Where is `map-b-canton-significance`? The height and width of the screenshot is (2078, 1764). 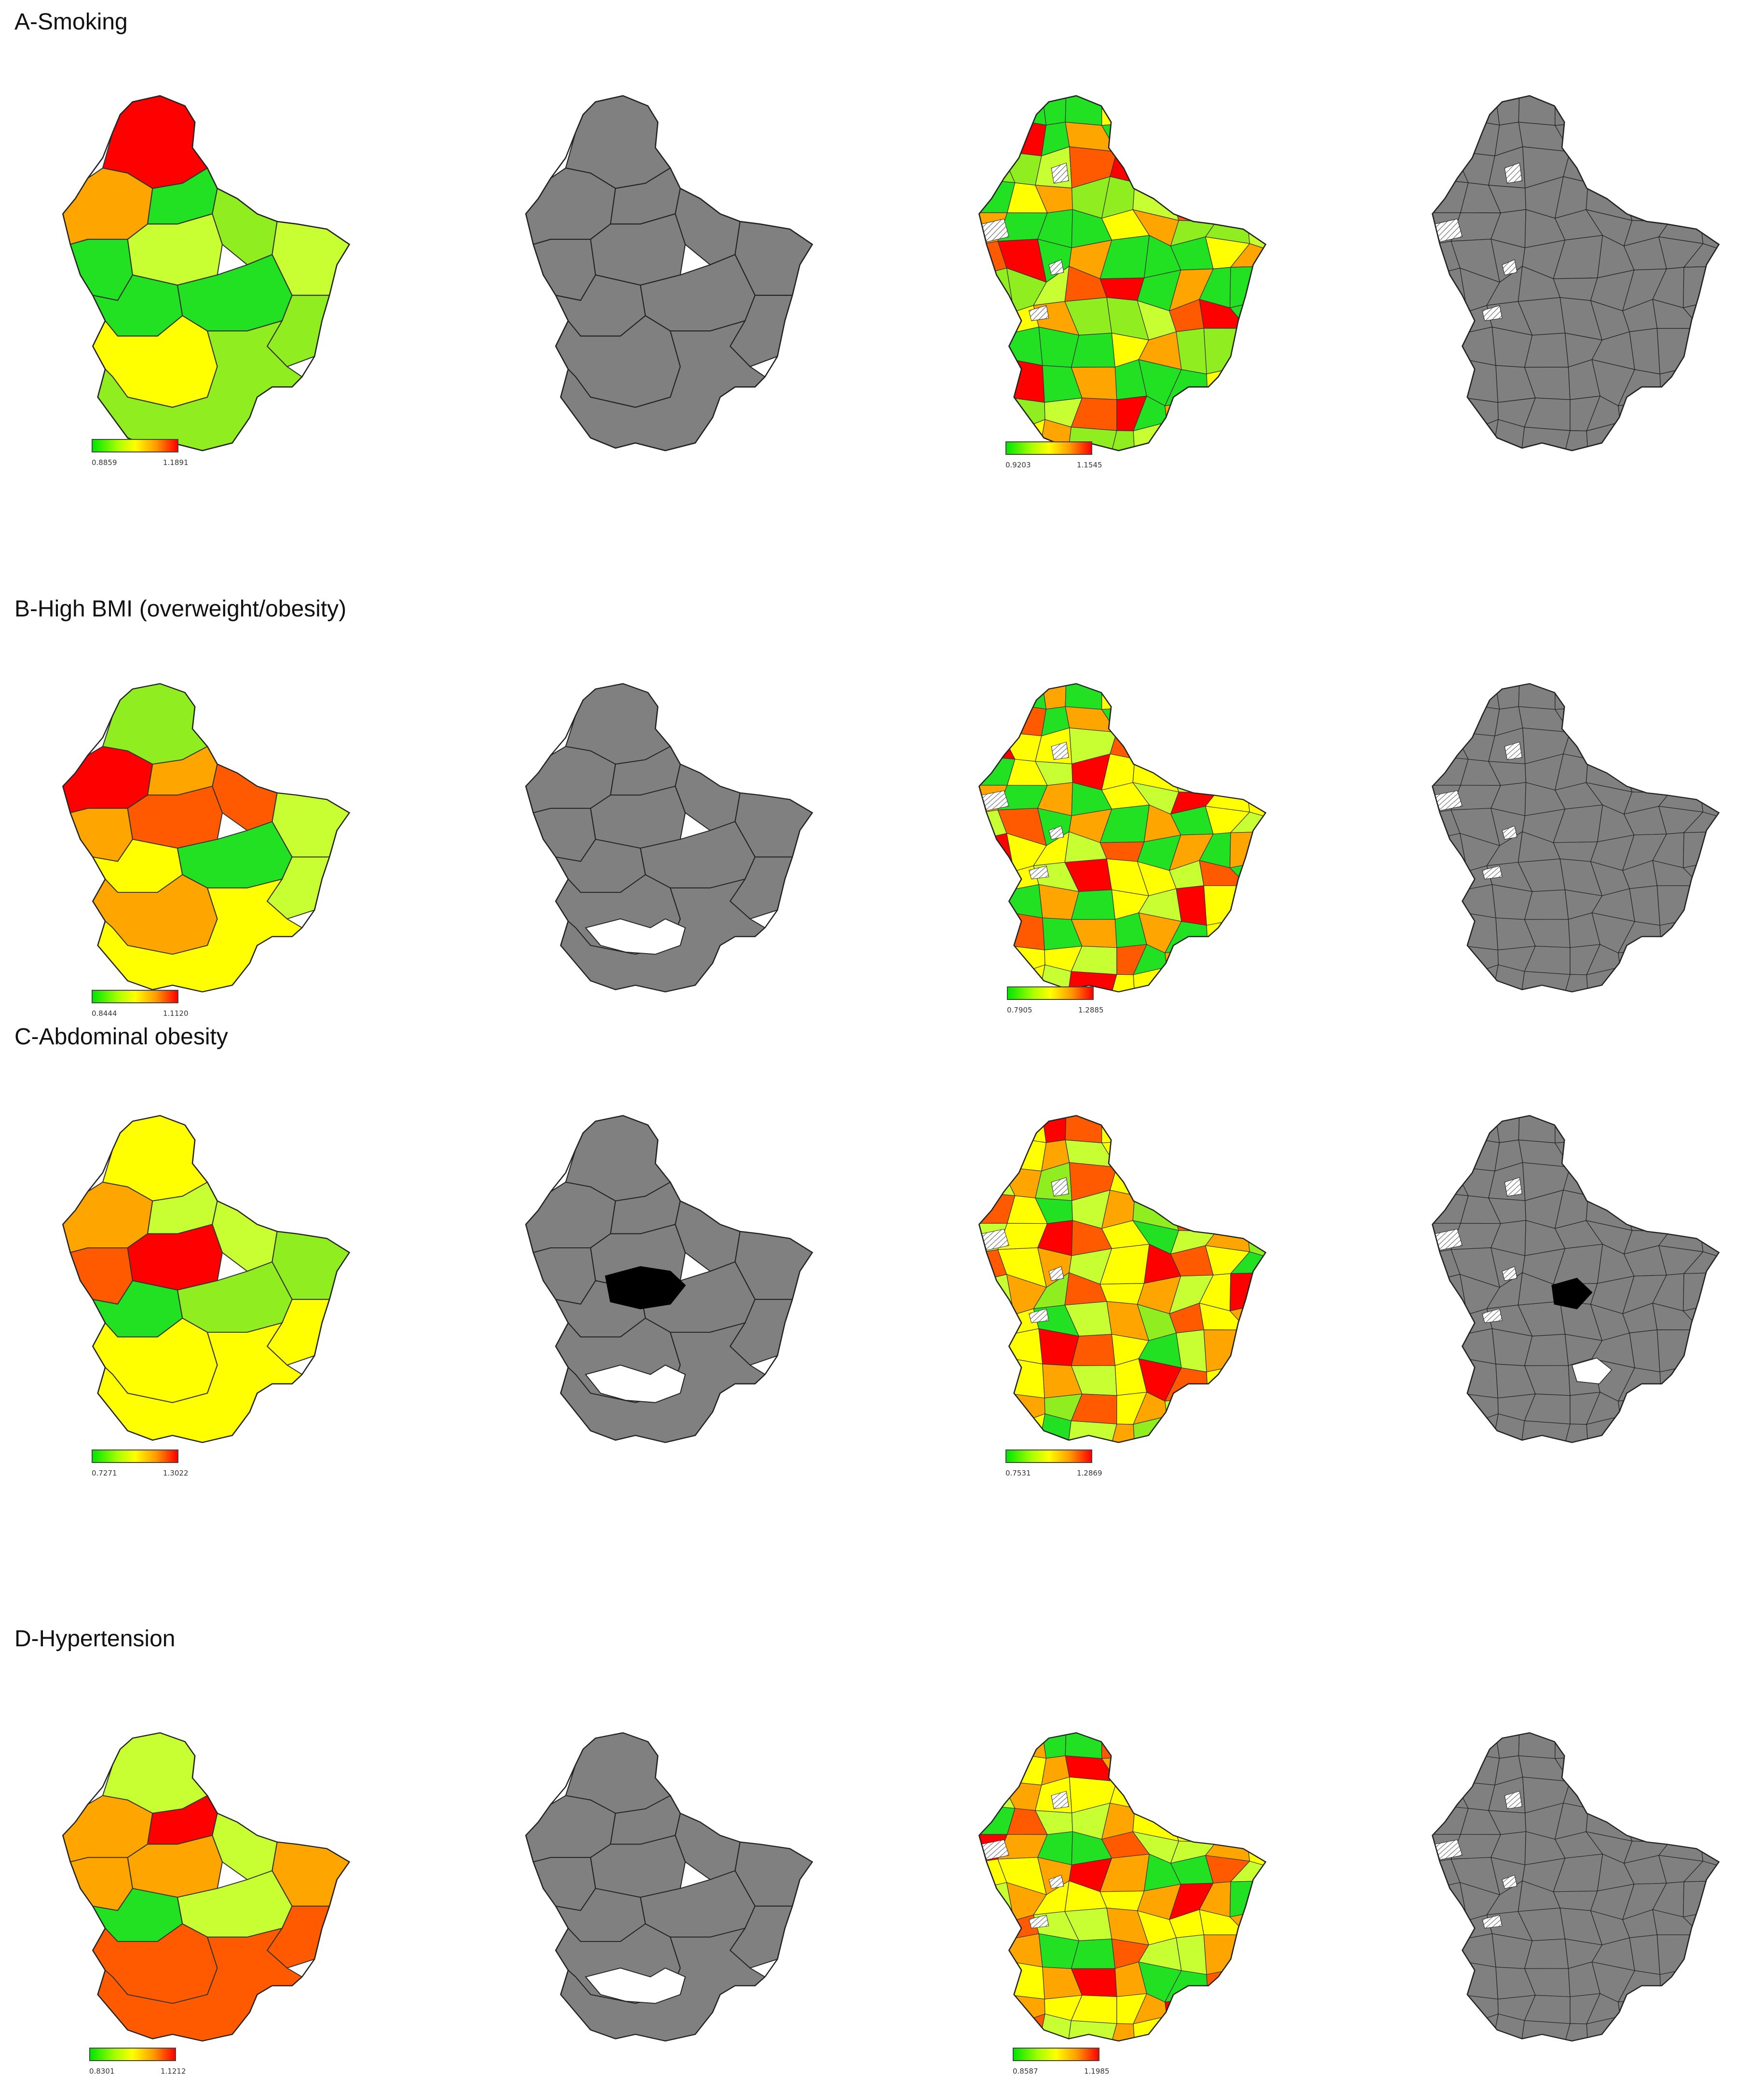
map-b-canton-significance is located at coordinates (670, 838).